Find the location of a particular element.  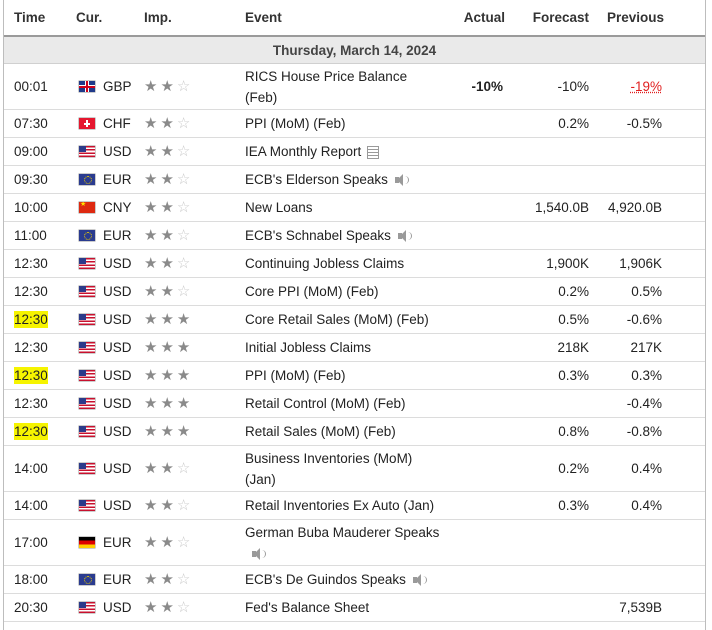

previous-value: 0.4% is located at coordinates (646, 468).